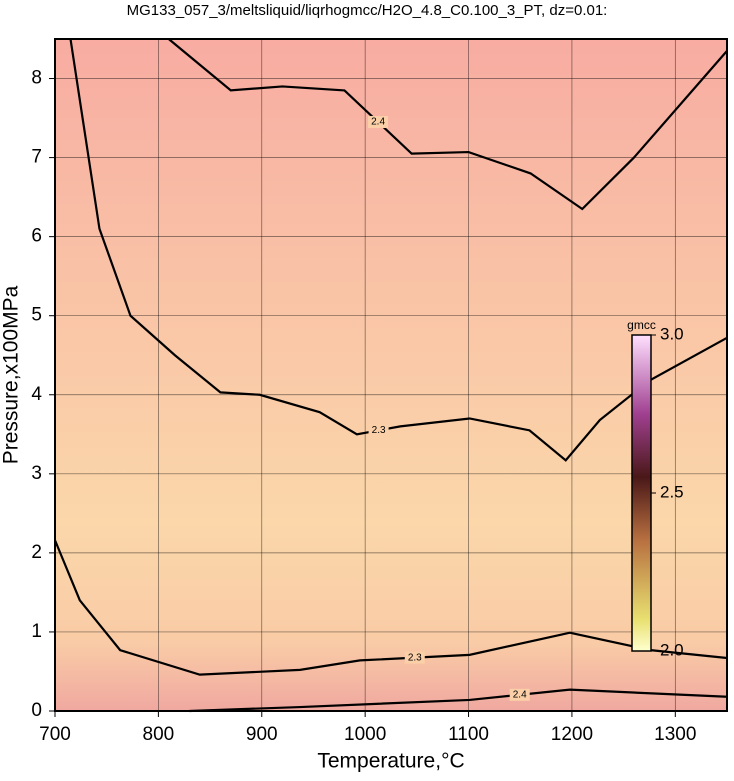 This screenshot has width=734, height=781. I want to click on x-tick-label: 800, so click(159, 734).